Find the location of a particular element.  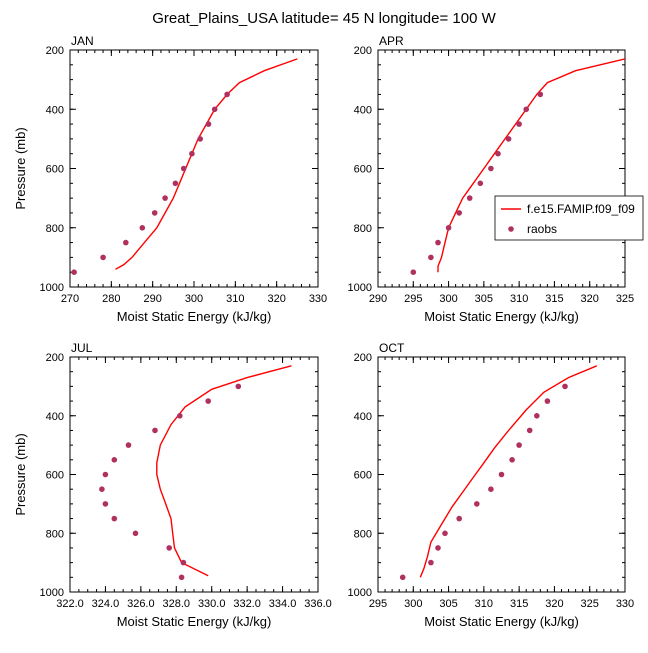

y-axis-label: Pressure (mb) is located at coordinates (20, 474).